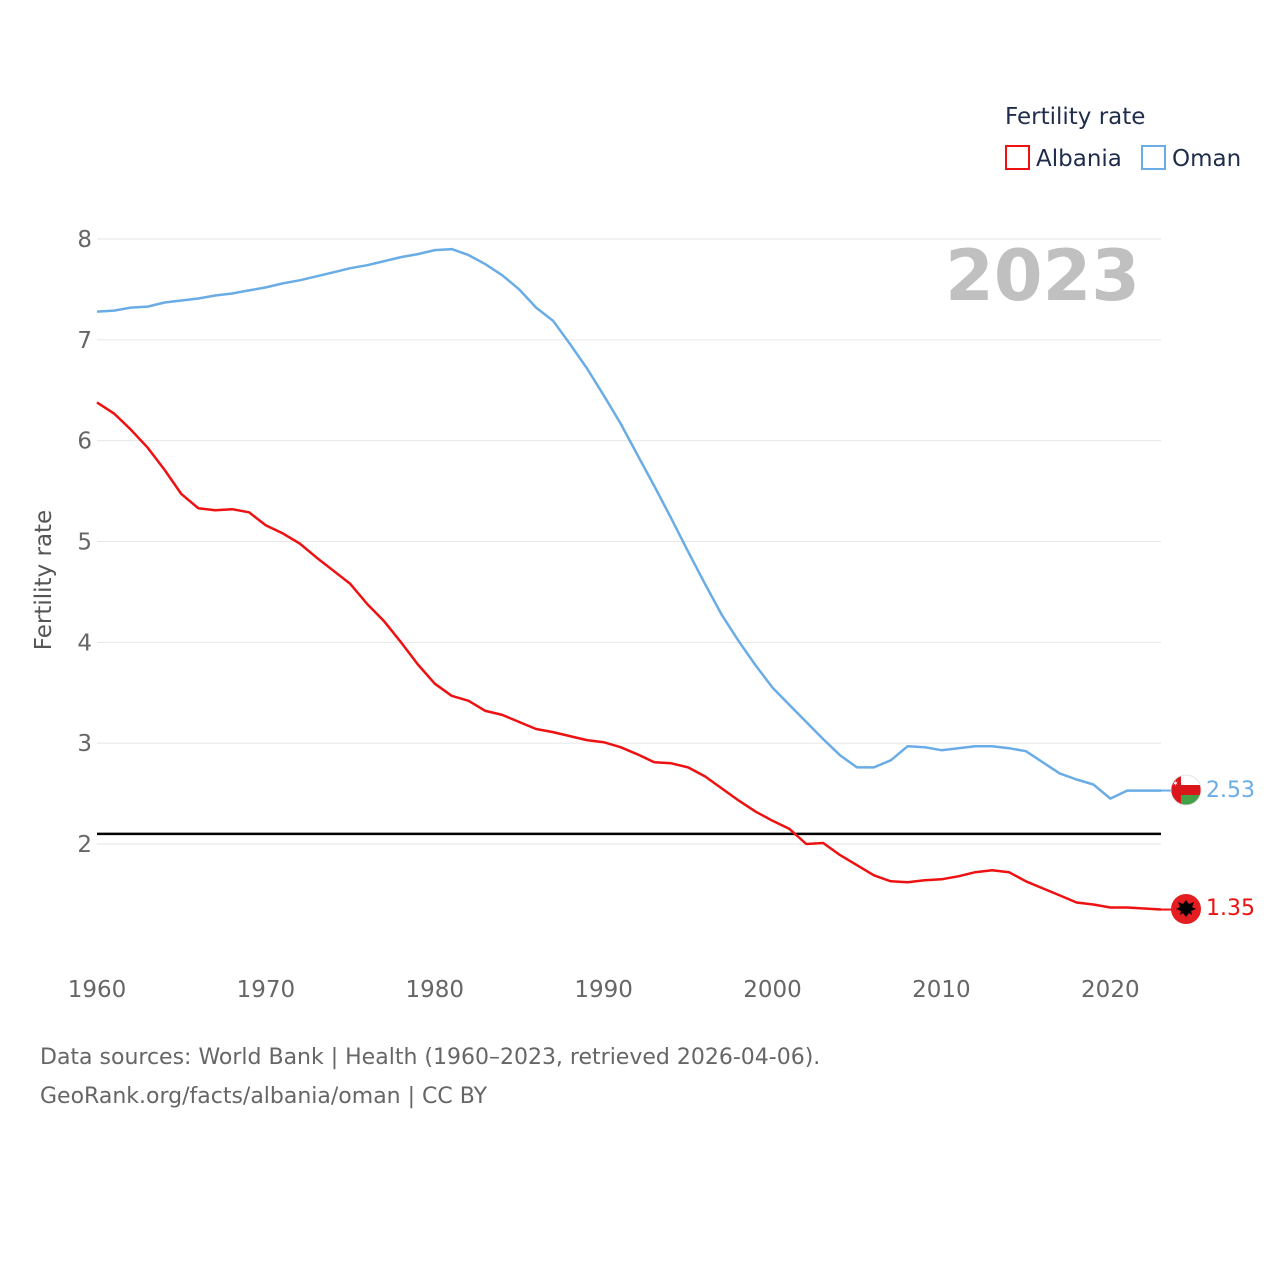 The image size is (1280, 1280). What do you see at coordinates (1186, 909) in the screenshot?
I see `albania-flag-icon` at bounding box center [1186, 909].